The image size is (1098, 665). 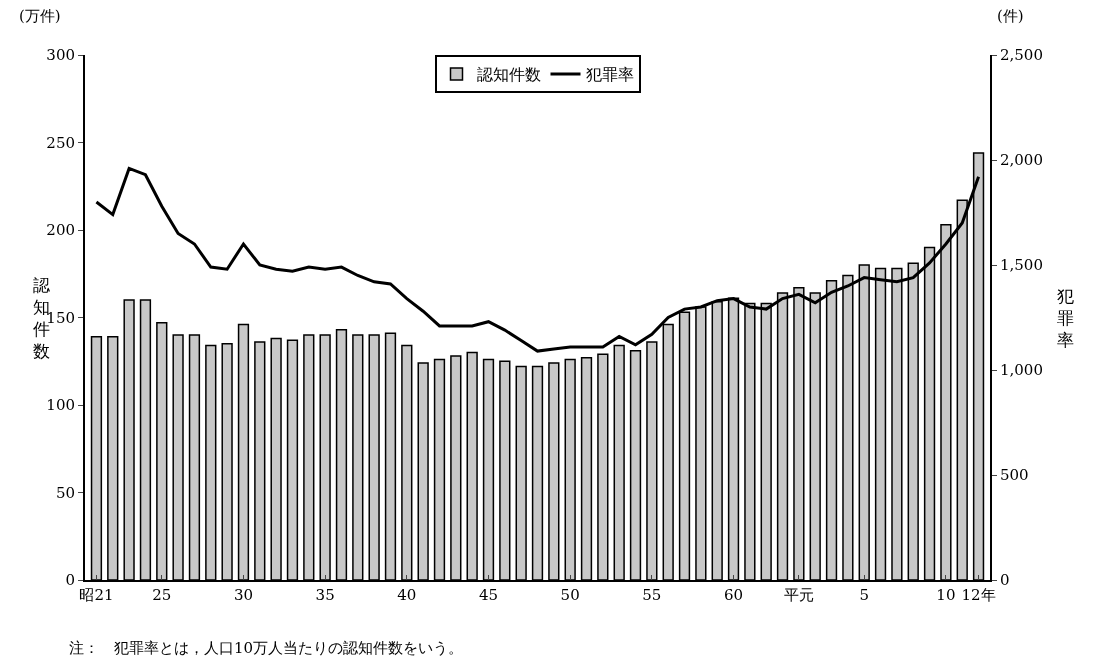 I want to click on y2-tick-label: 2,000, so click(x=1021, y=160).